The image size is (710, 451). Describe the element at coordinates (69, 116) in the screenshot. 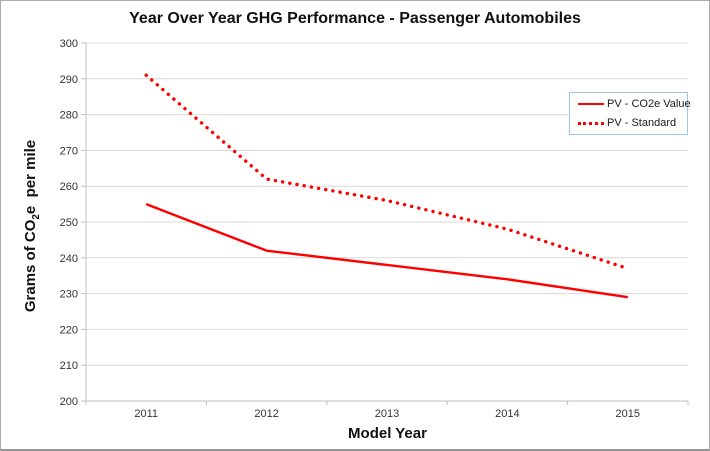

I see `y-tick-label: 280` at that location.